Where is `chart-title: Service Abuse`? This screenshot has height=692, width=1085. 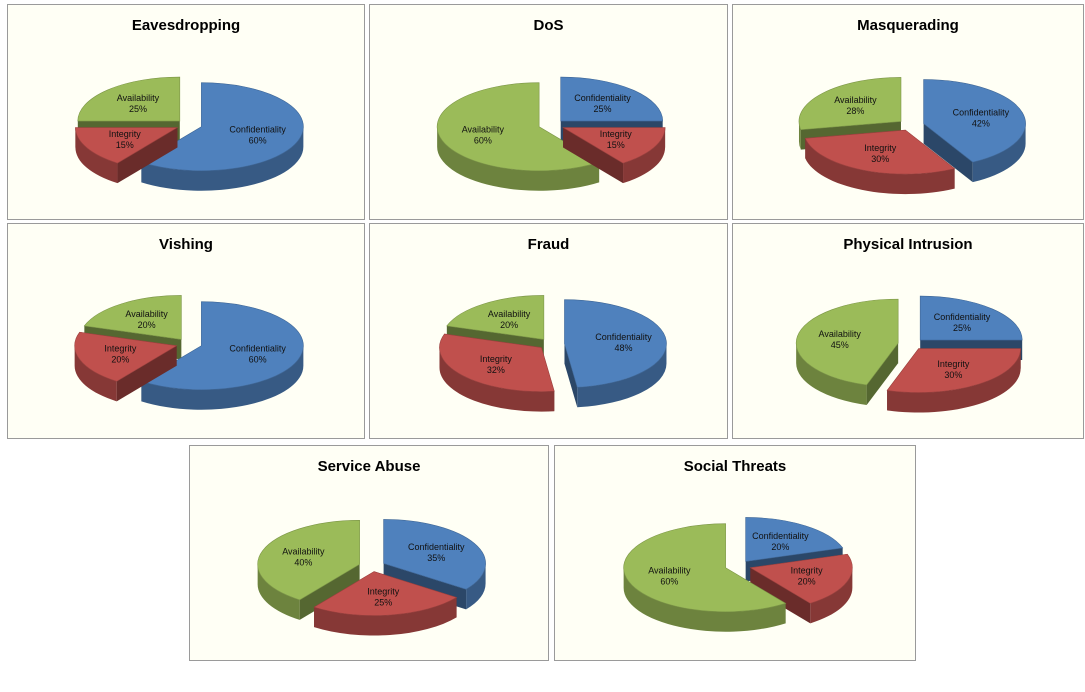
chart-title: Service Abuse is located at coordinates (369, 466).